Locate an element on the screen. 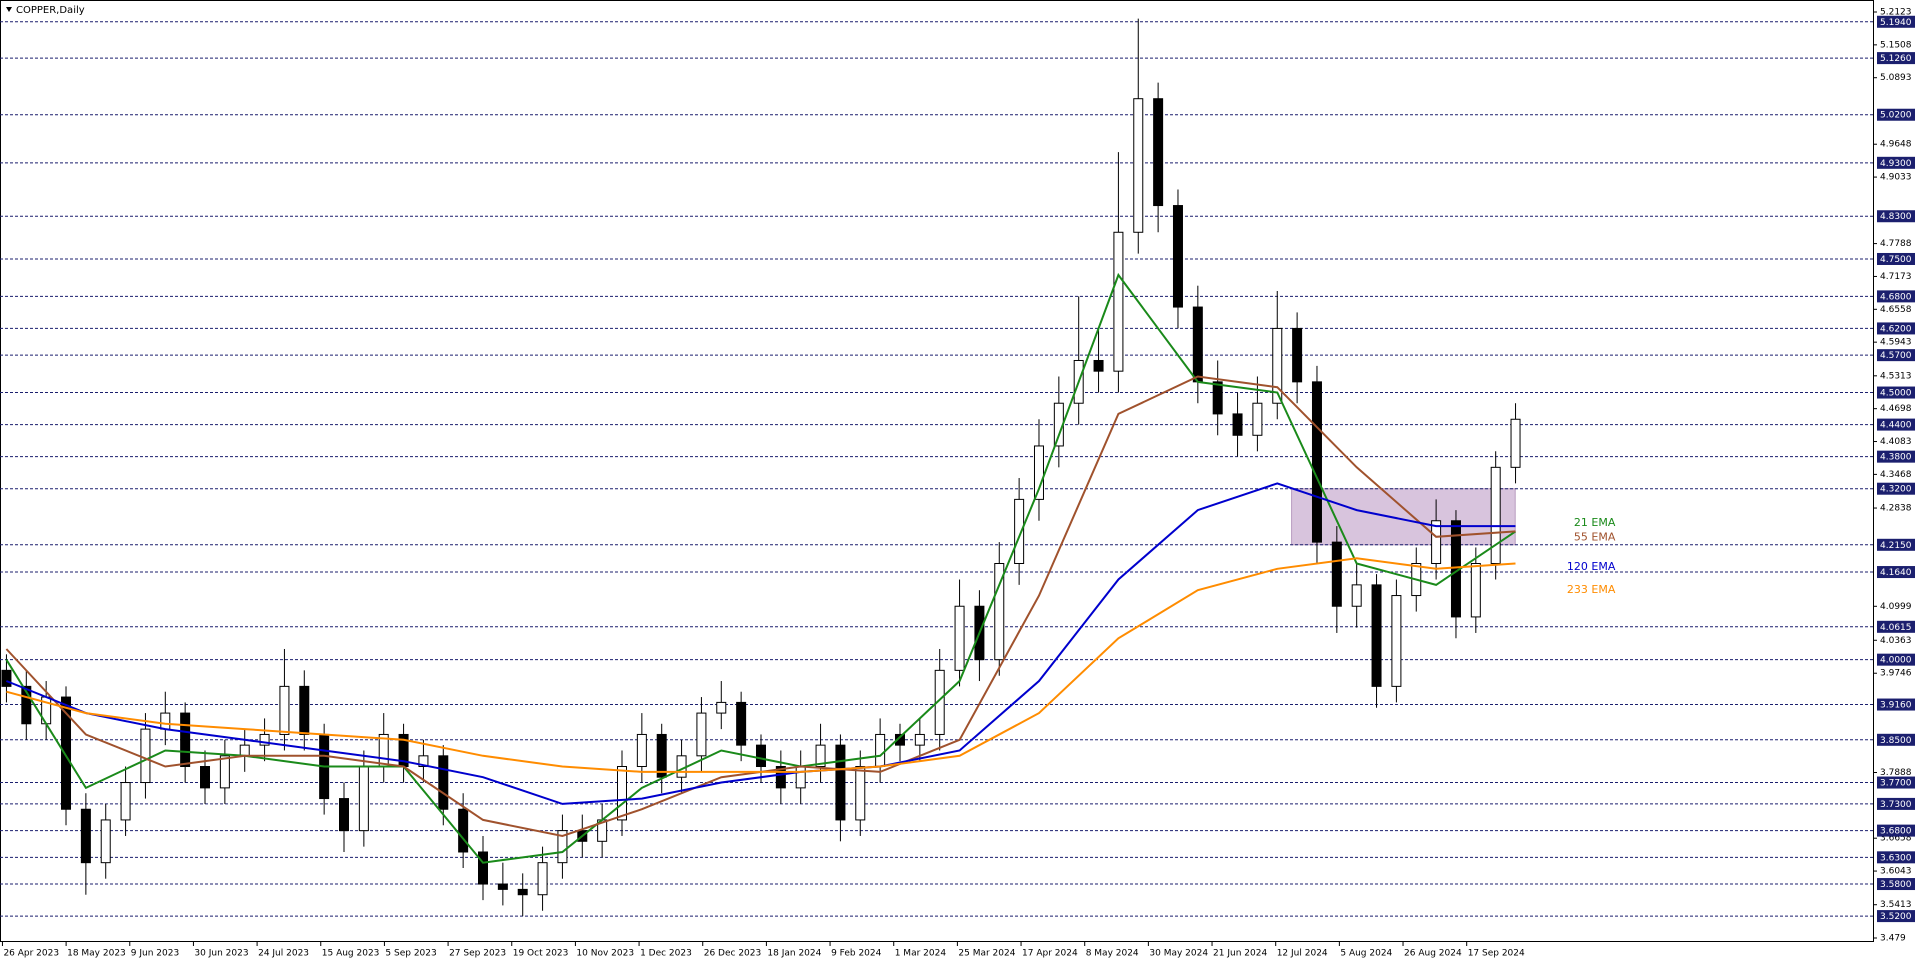  level-label: 4.7500 is located at coordinates (1896, 260).